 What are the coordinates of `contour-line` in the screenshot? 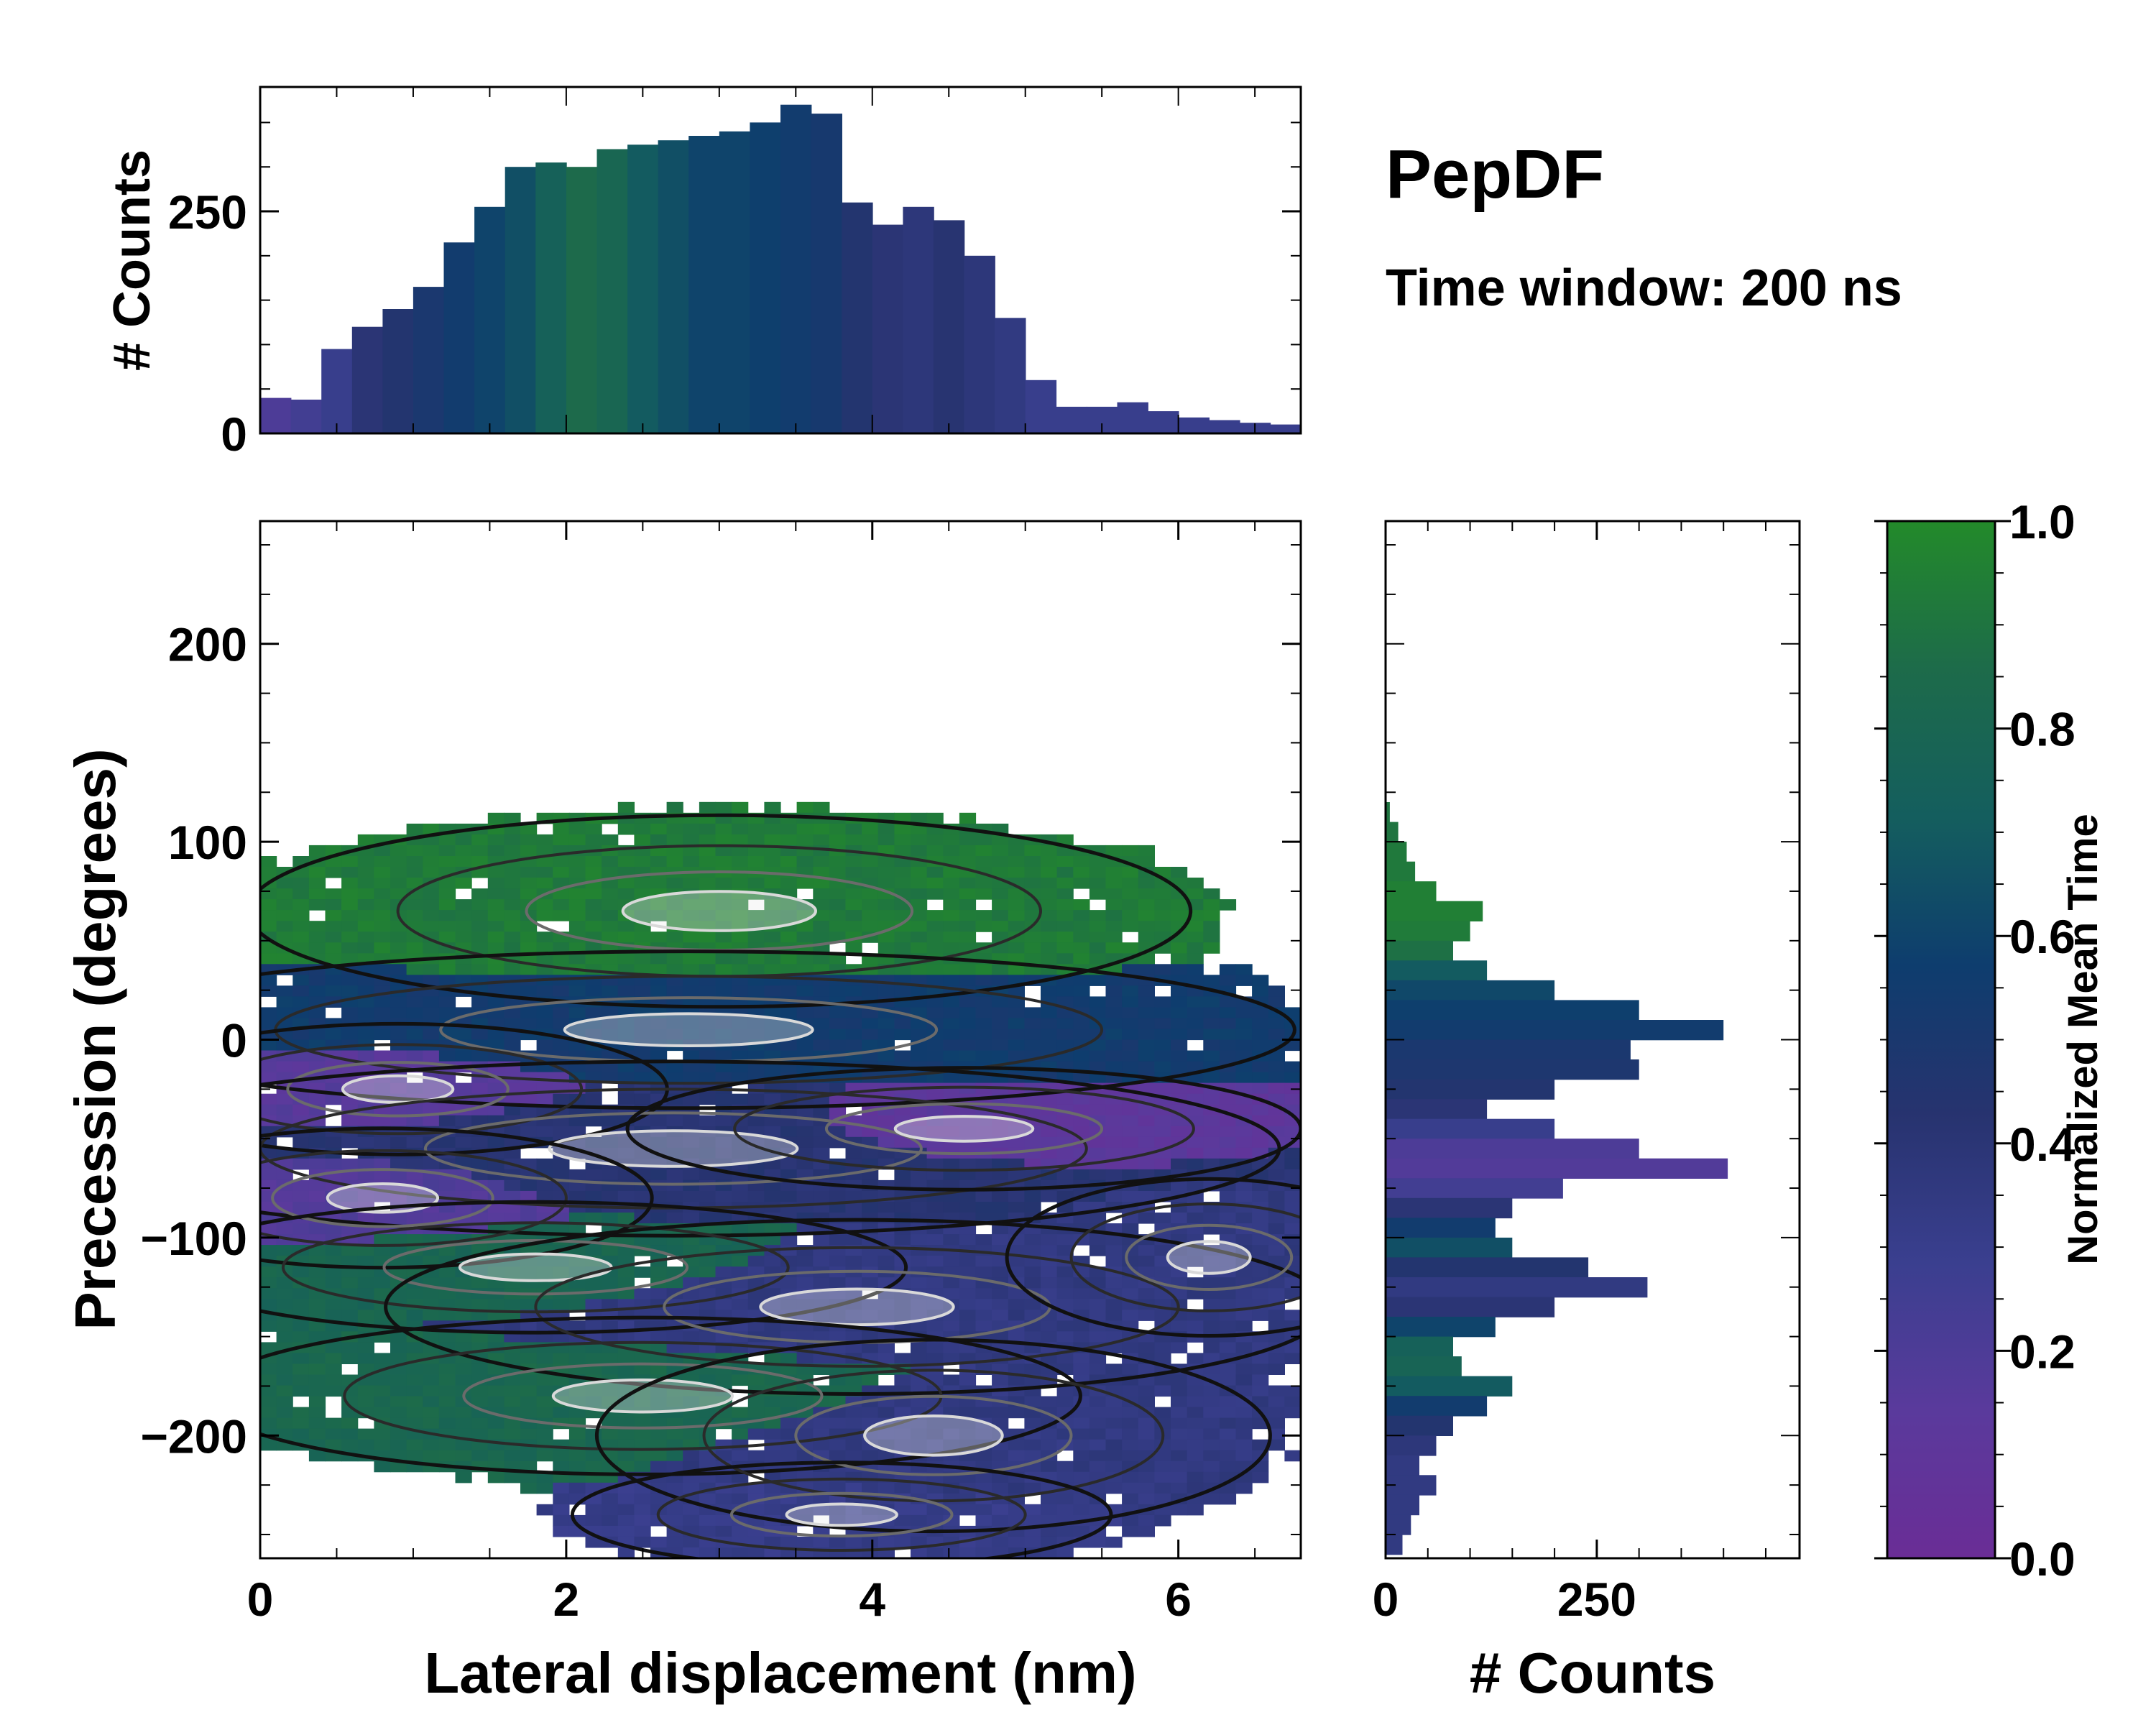 It's located at (422, 1089).